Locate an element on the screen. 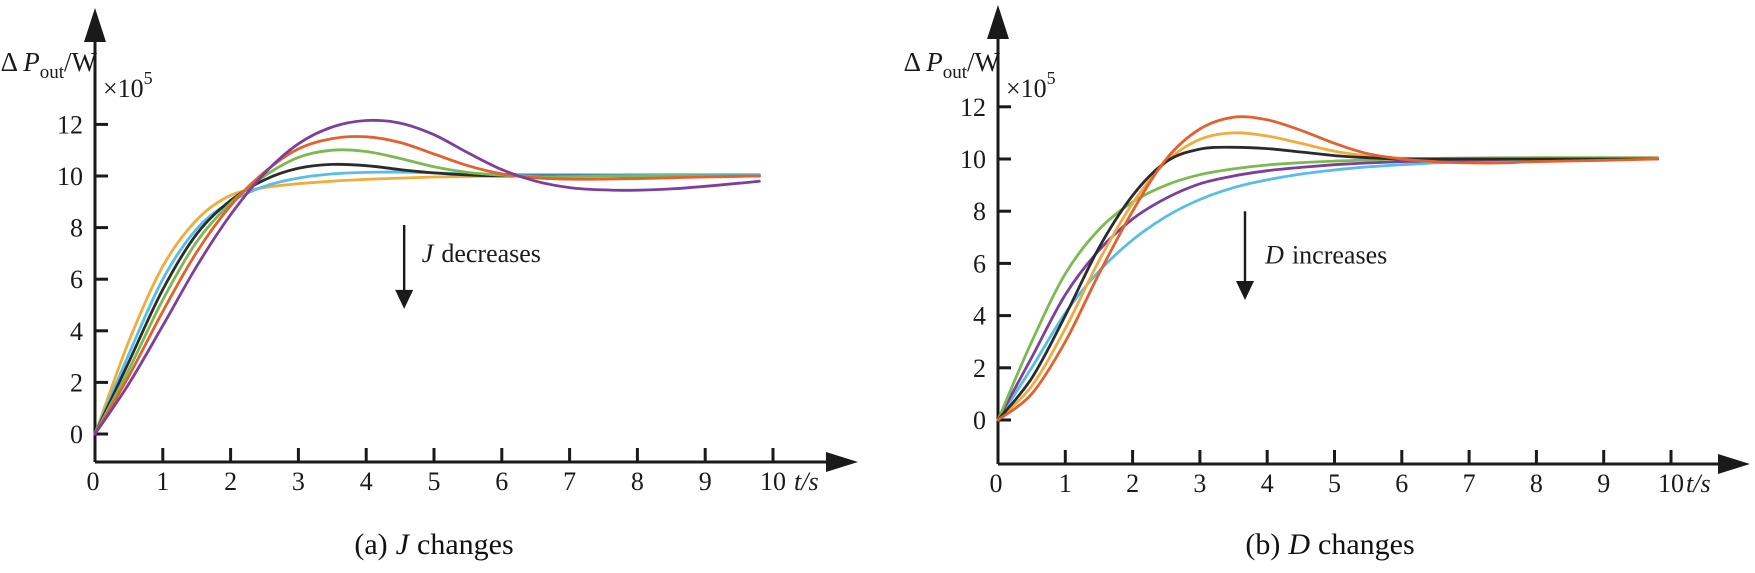 This screenshot has width=1755, height=573. x-tick-label-a: 1 is located at coordinates (162, 481).